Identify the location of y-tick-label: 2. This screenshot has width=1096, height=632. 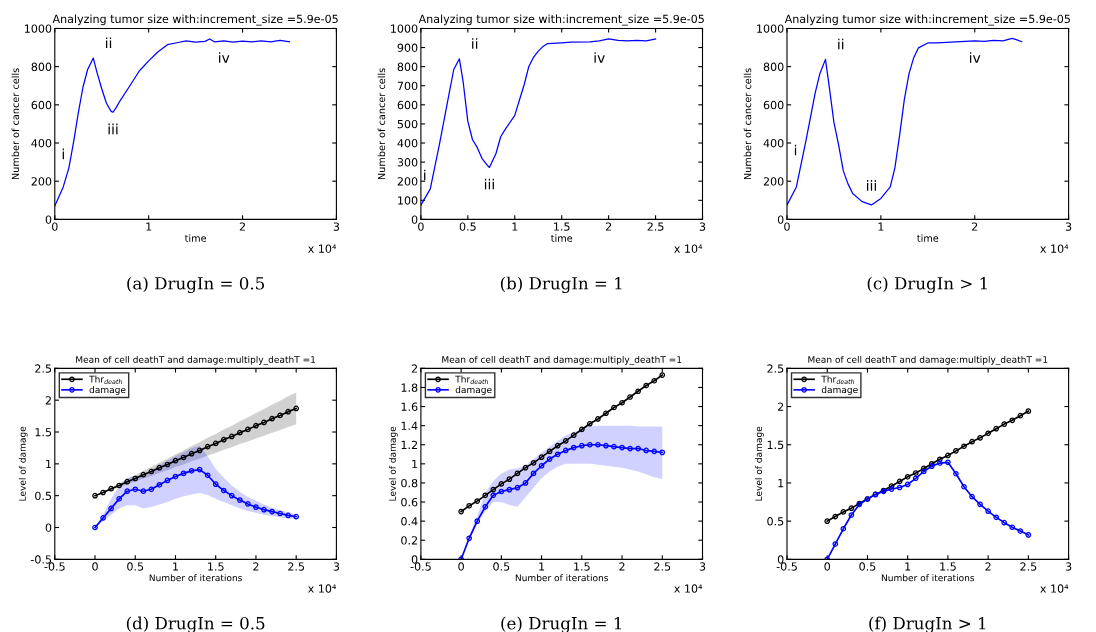
(48, 400).